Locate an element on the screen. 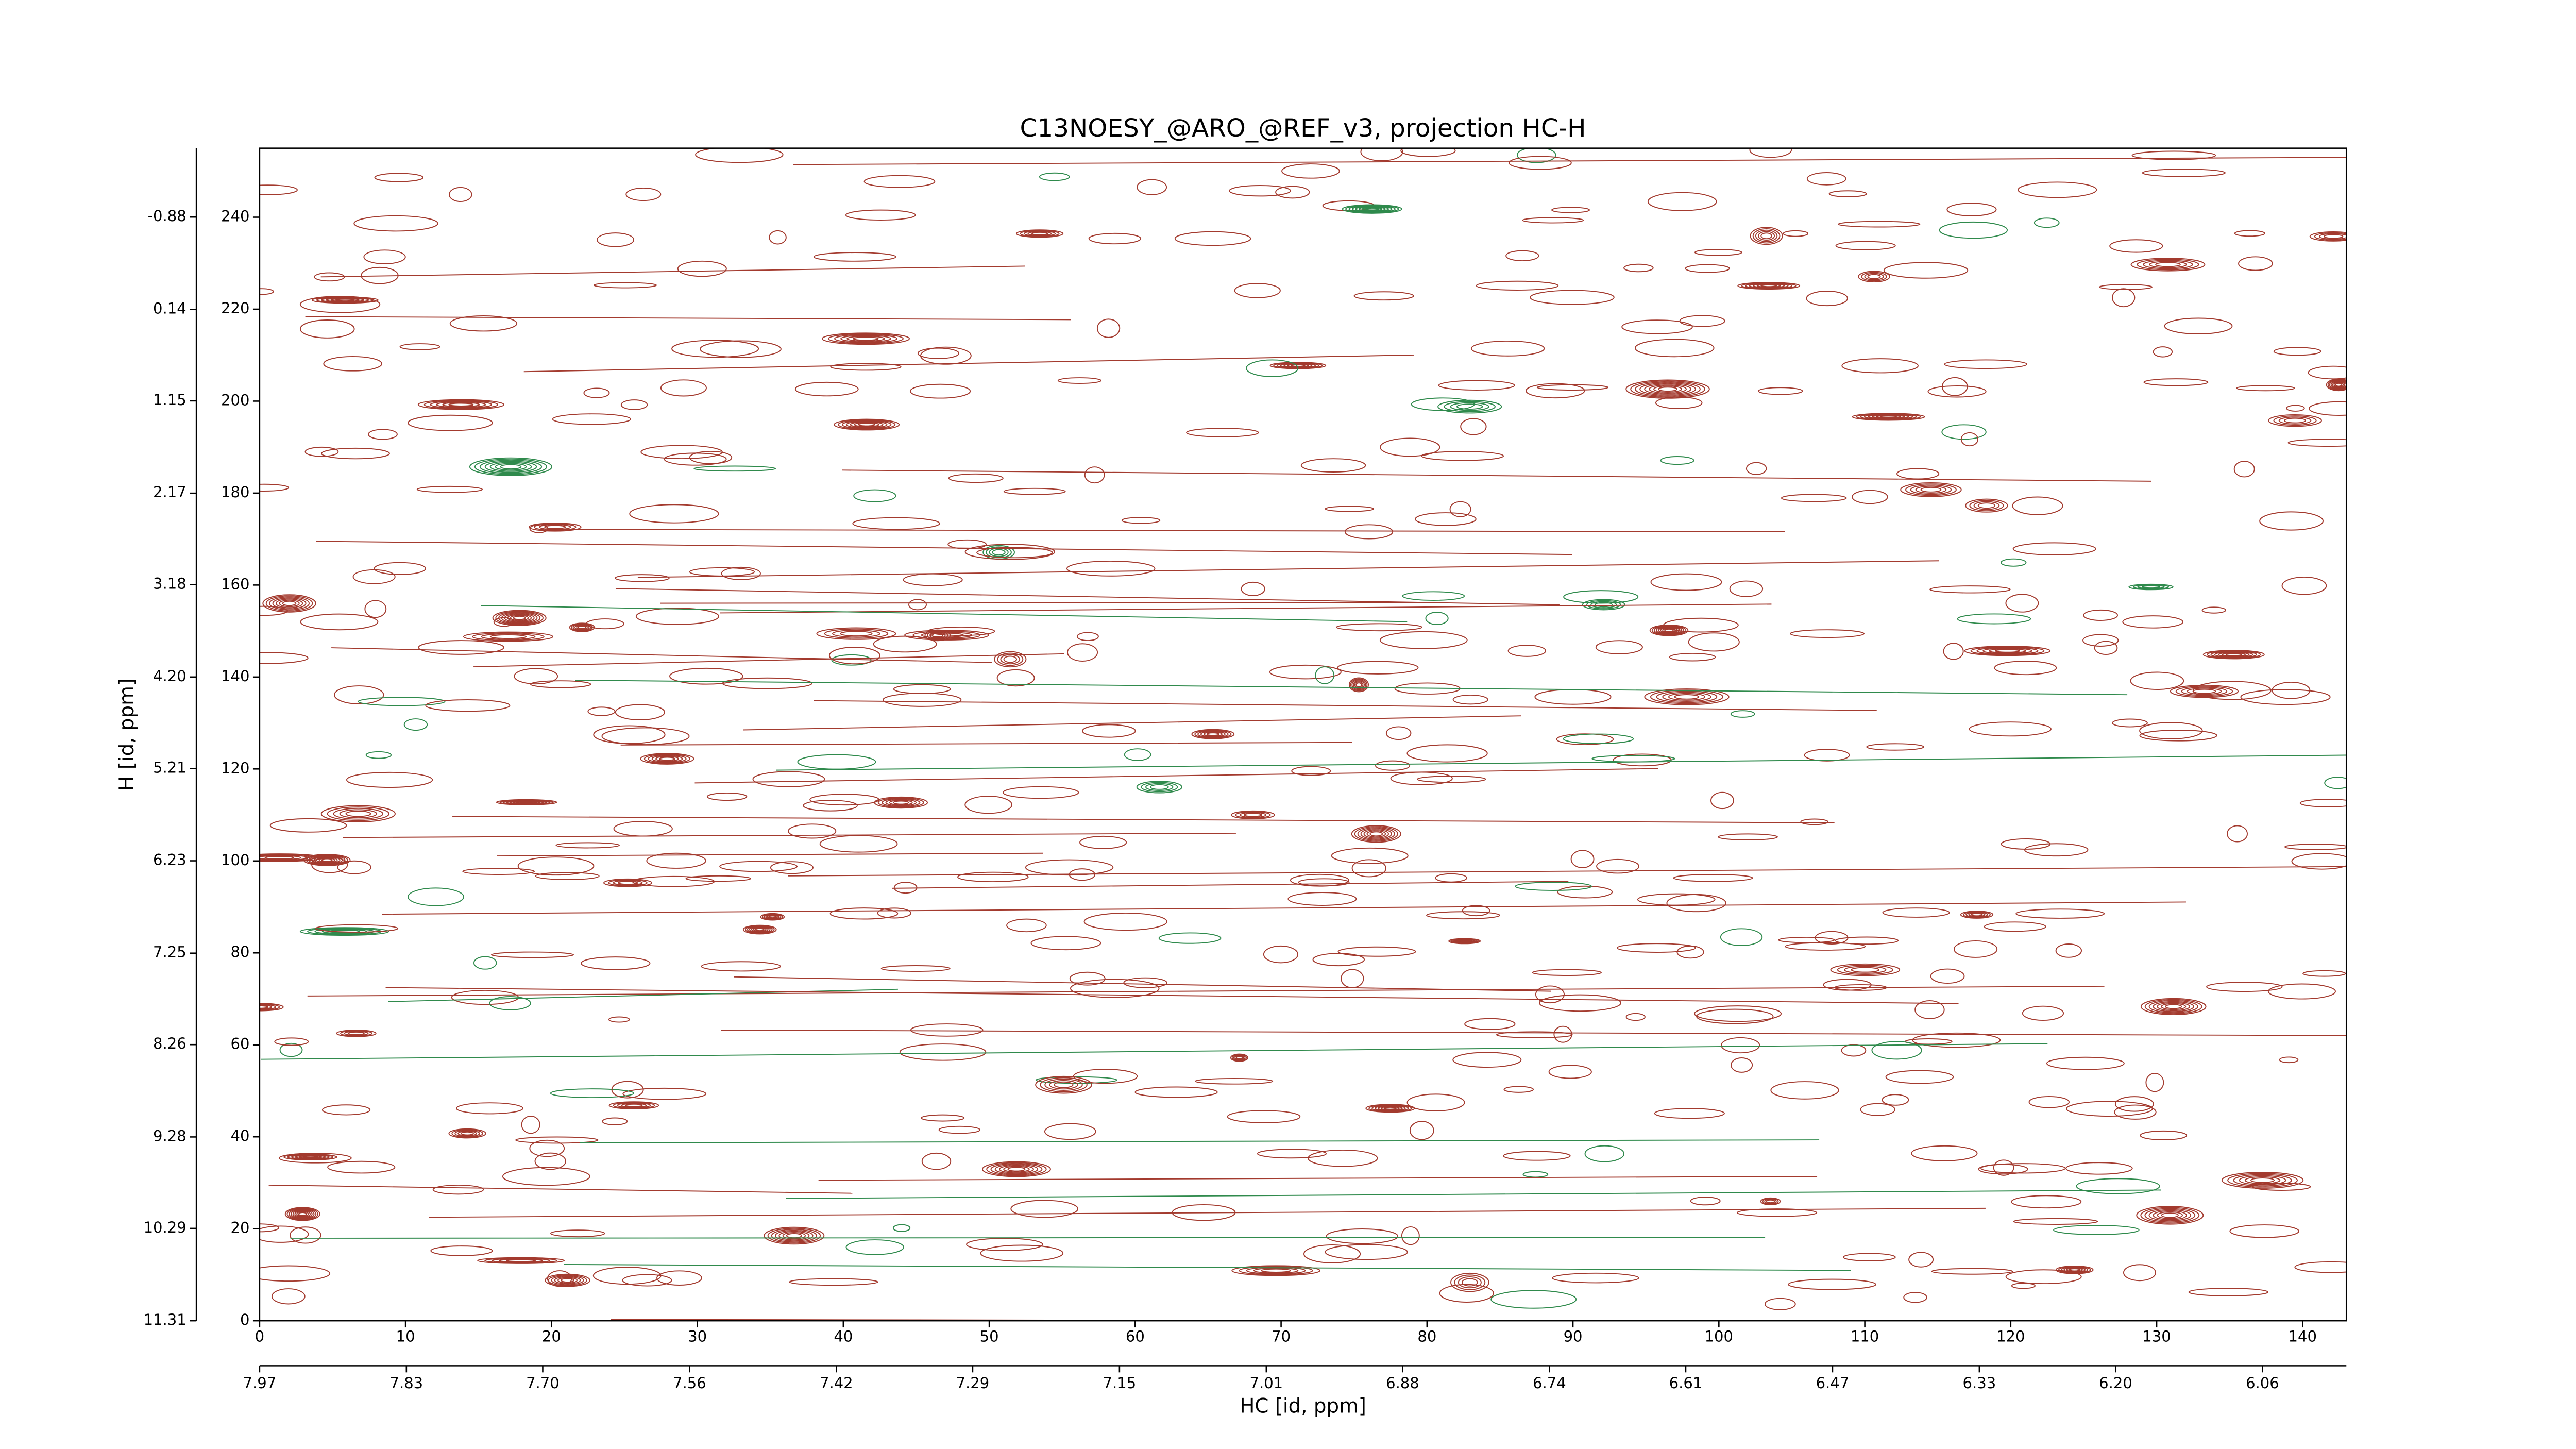  x-tick-label: 80 is located at coordinates (1426, 1336).